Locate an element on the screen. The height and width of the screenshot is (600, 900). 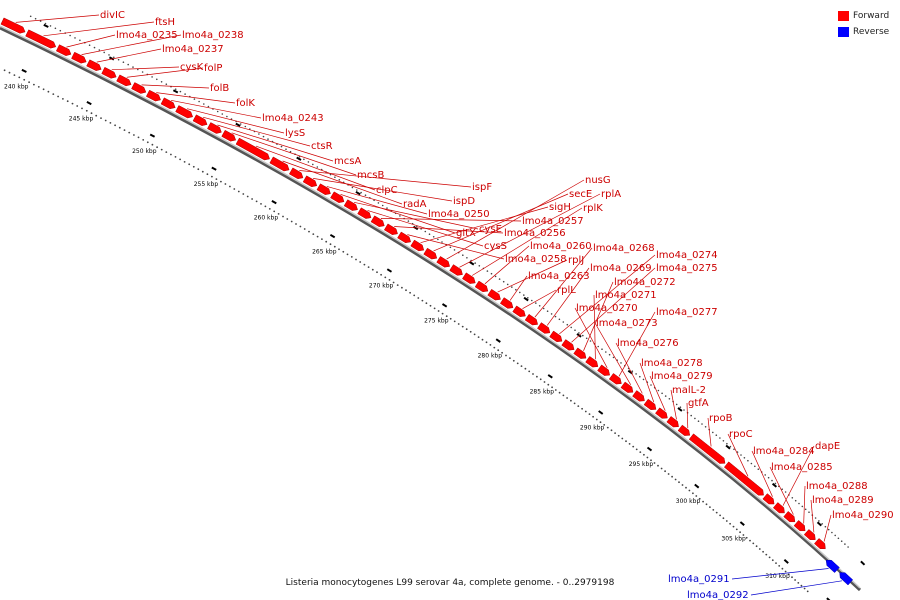
leader-dapE is located at coordinates (798, 475).